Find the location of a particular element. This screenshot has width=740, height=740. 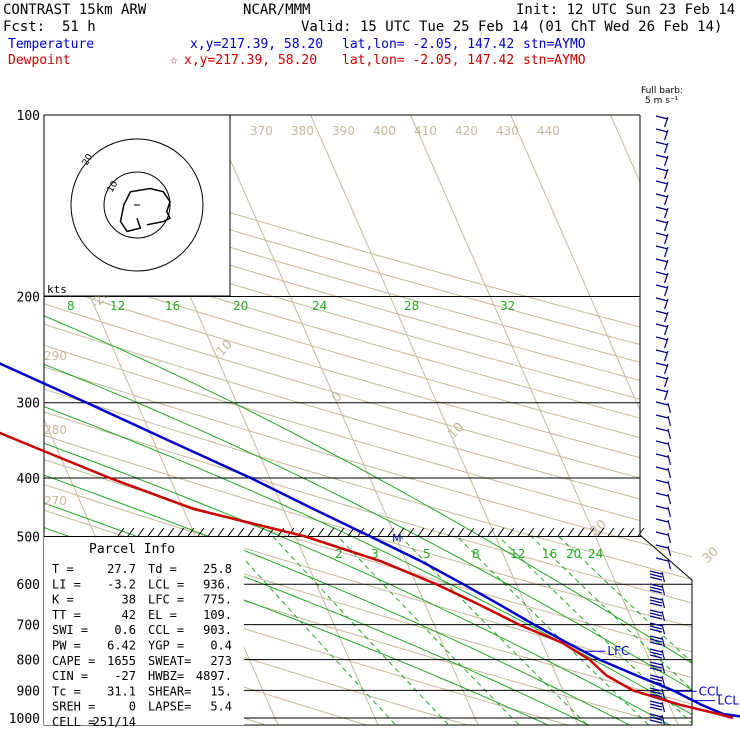

dry-adiabat-label: 440 is located at coordinates (548, 131).